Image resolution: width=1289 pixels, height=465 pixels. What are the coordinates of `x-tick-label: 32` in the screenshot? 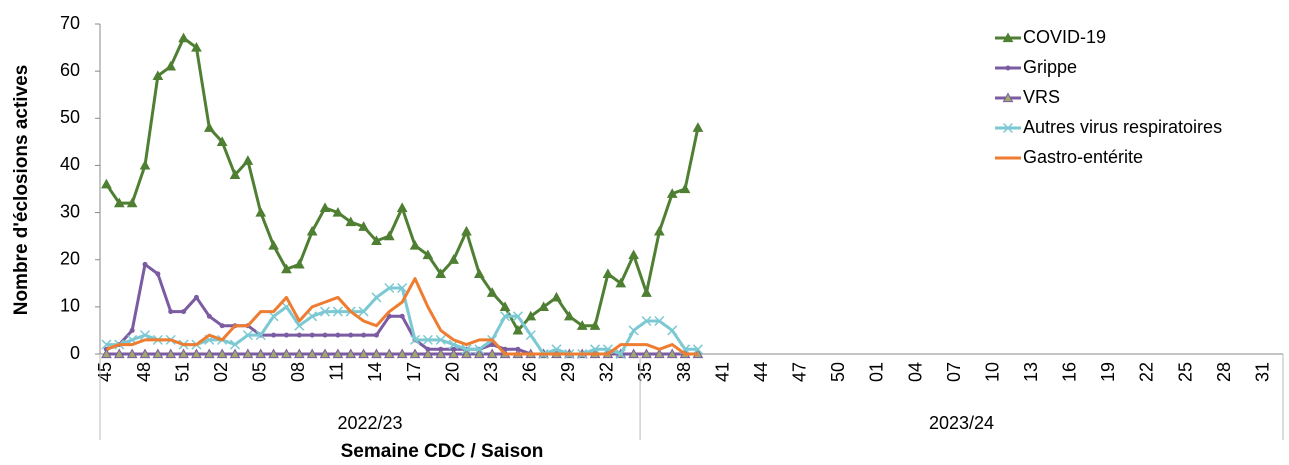 It's located at (607, 372).